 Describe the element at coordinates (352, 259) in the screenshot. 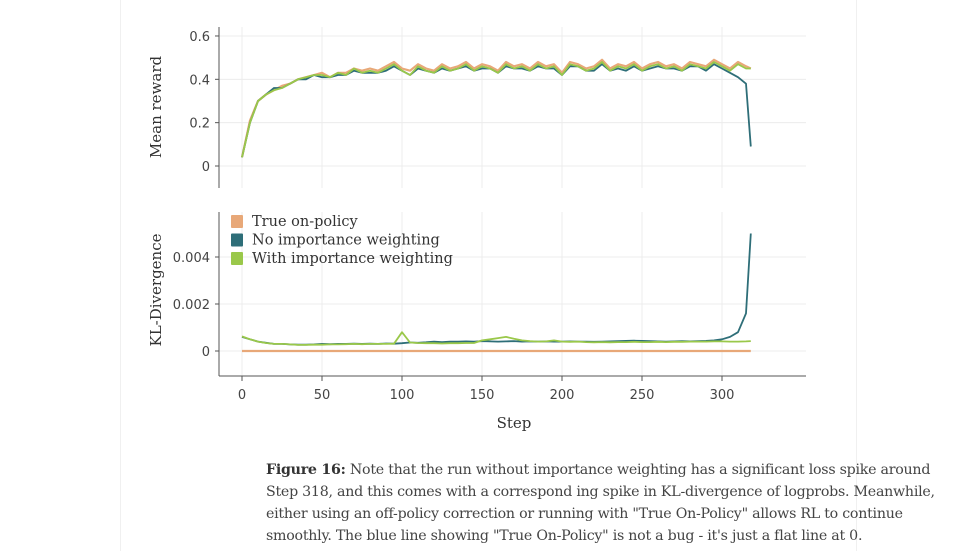

I see `legend-label: With importance weighting` at that location.